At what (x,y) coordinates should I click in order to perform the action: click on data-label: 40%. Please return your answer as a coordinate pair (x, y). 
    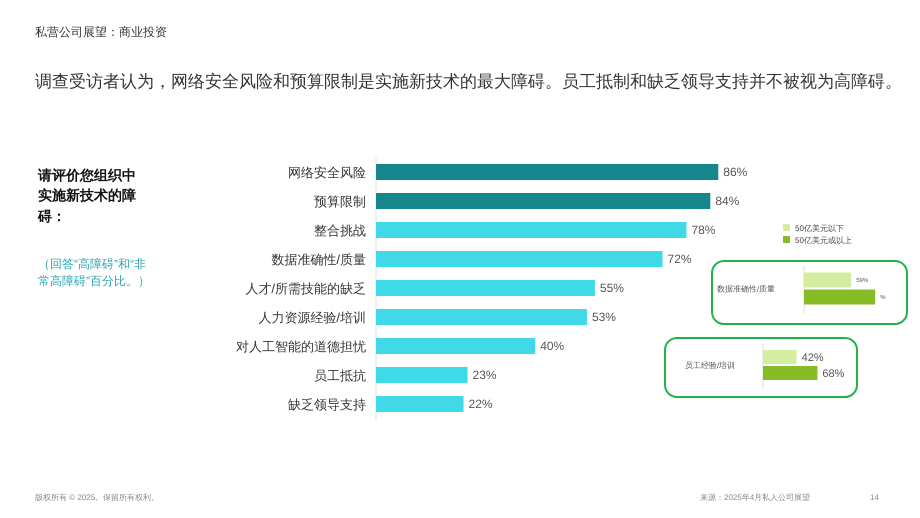
    Looking at the image, I should click on (552, 346).